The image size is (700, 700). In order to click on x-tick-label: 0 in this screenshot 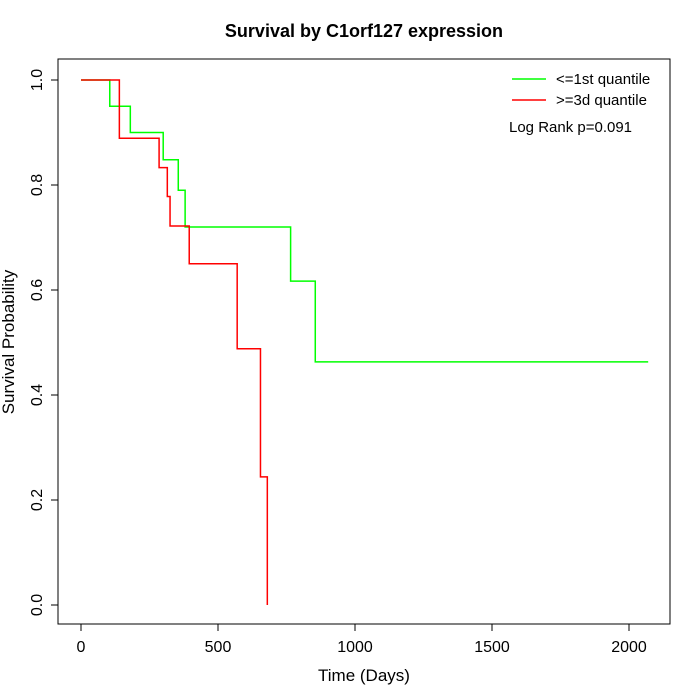, I will do `click(81, 647)`.